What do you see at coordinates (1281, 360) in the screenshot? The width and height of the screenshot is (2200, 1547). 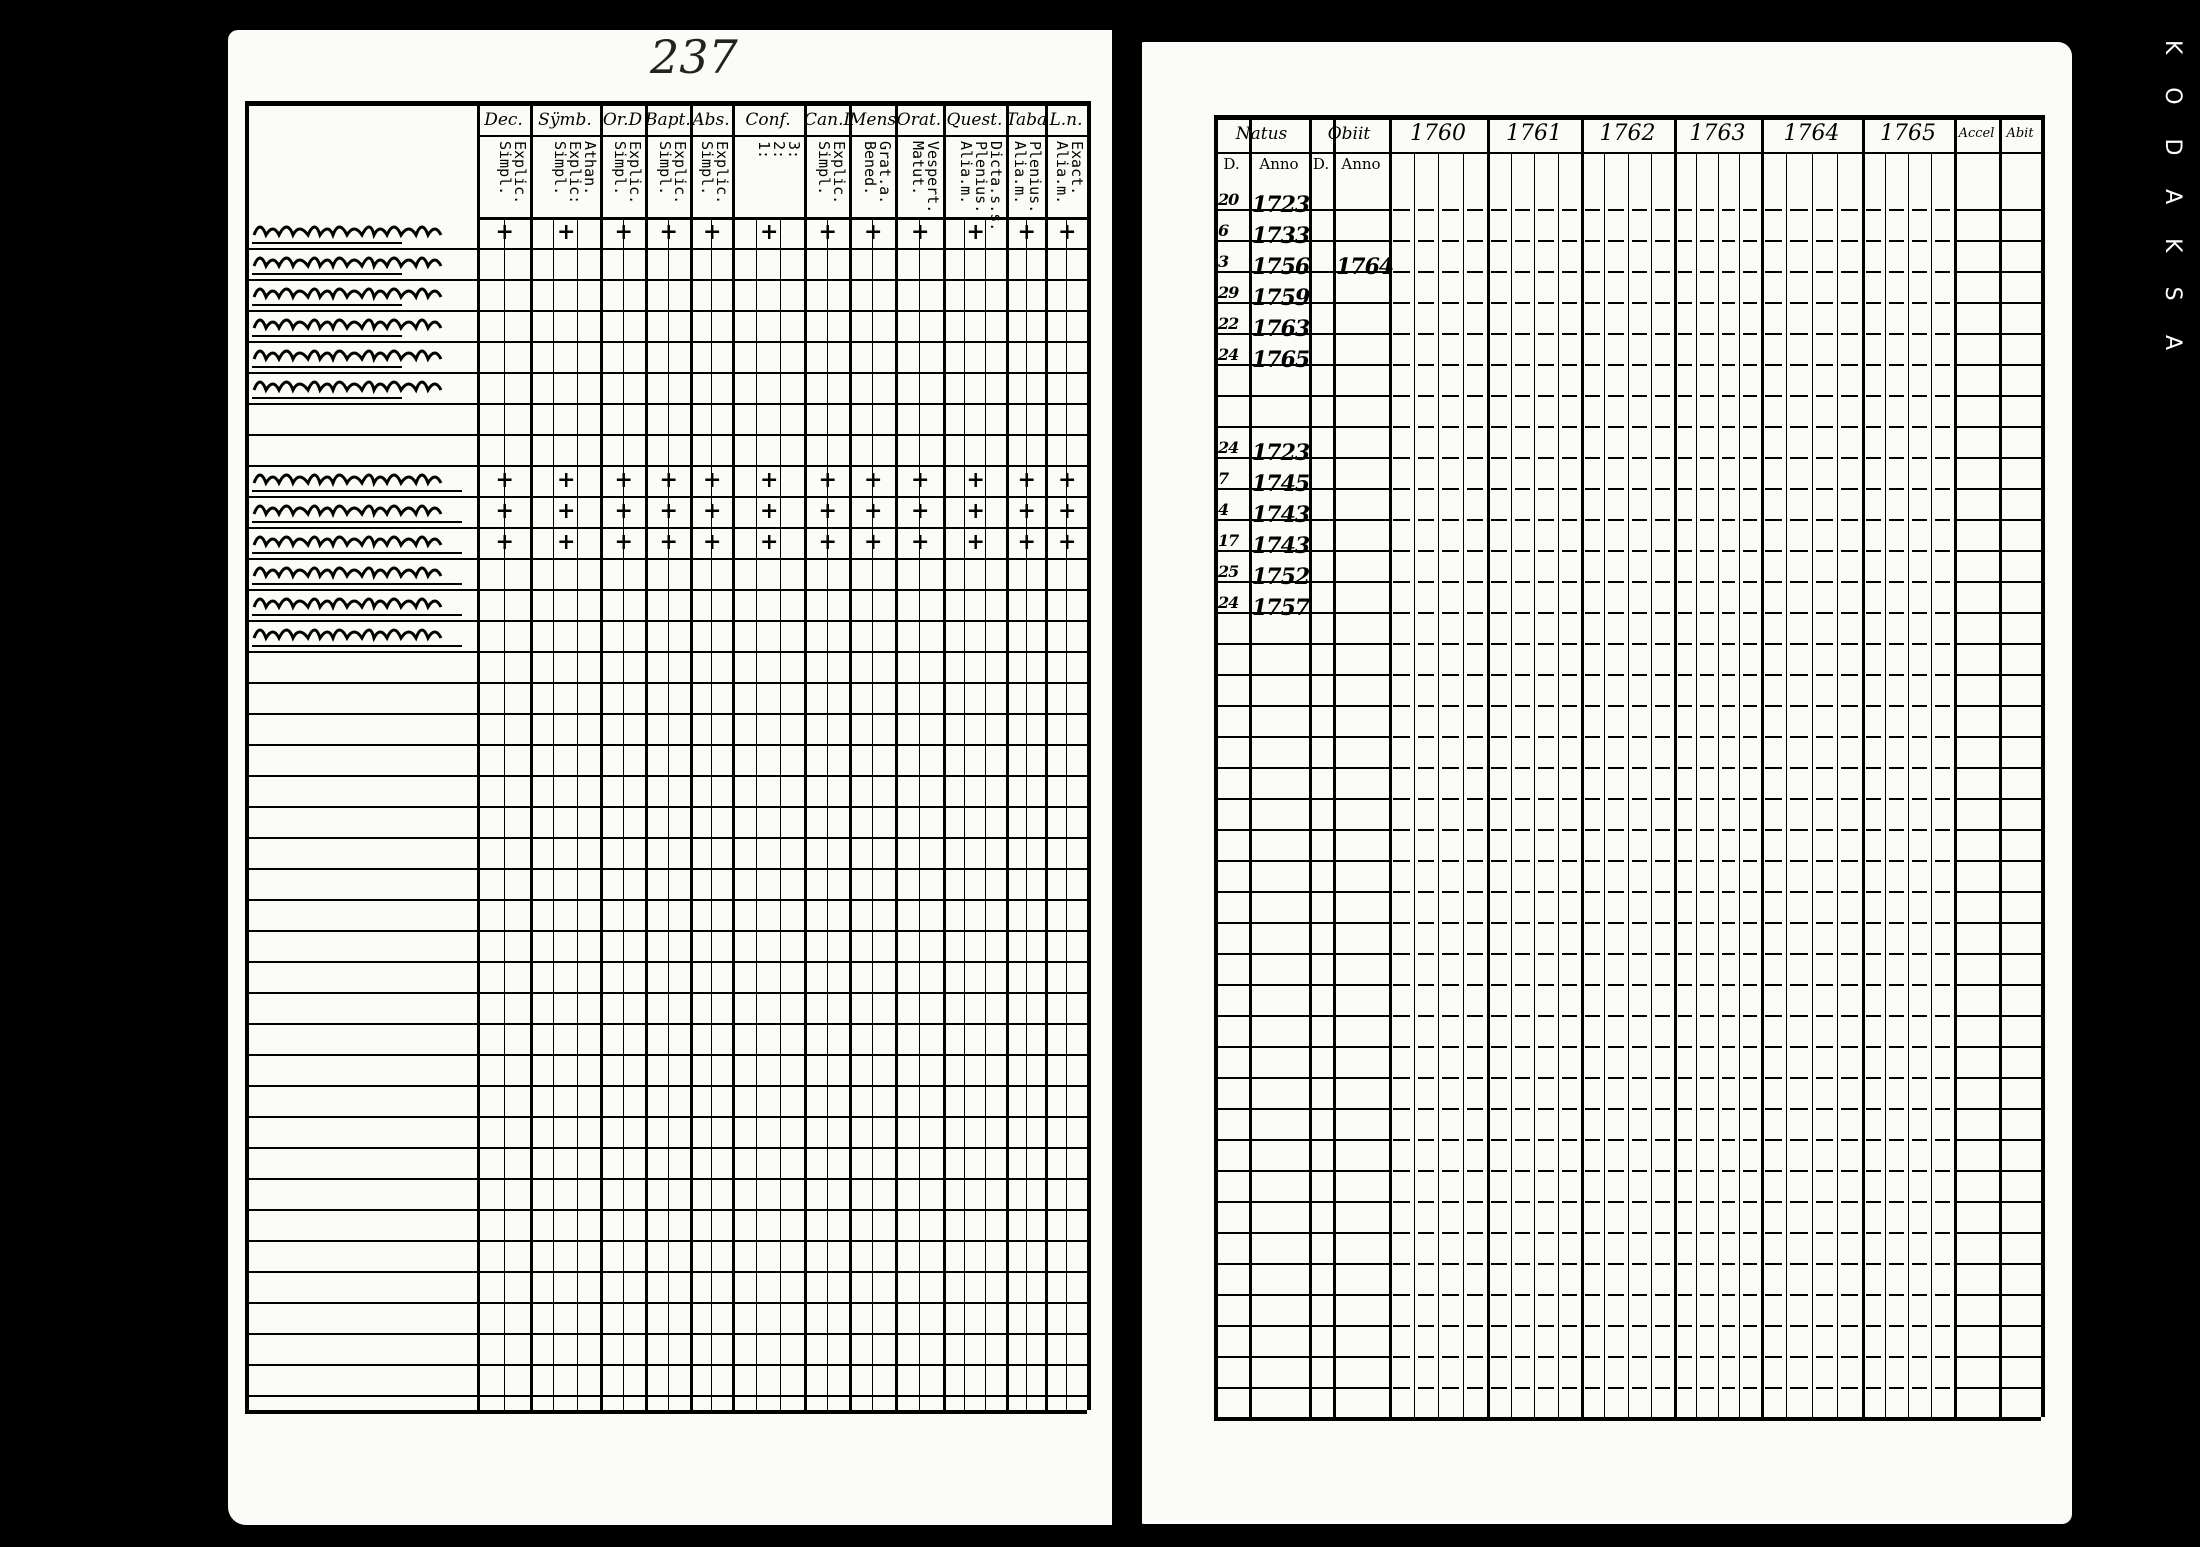 I see `birth-year: 1765` at bounding box center [1281, 360].